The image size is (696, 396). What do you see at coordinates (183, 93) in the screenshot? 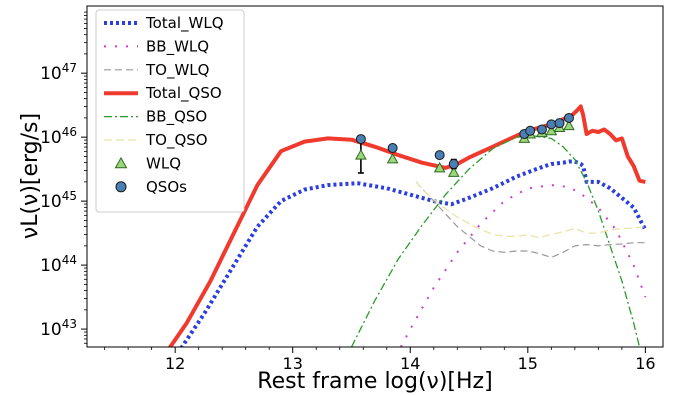
I see `legend-label: Total_QSO` at bounding box center [183, 93].